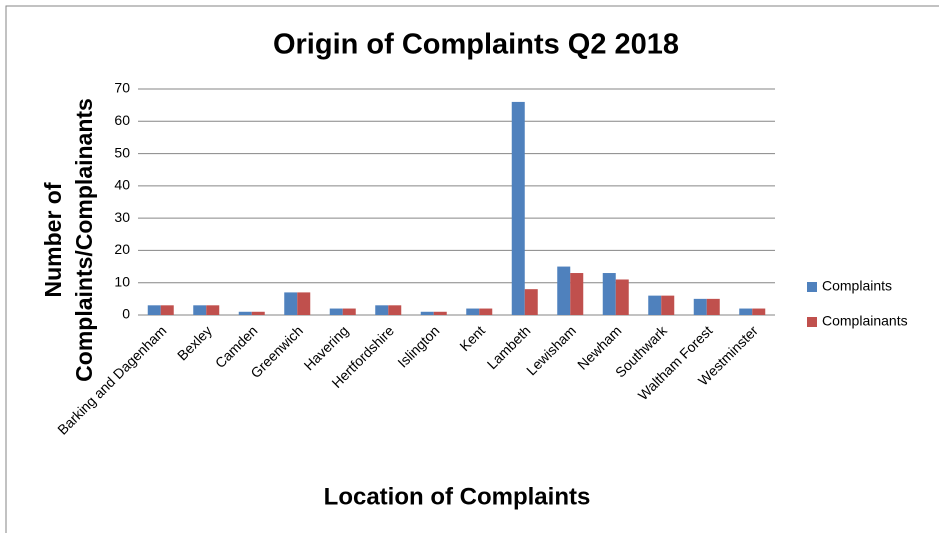  What do you see at coordinates (122, 152) in the screenshot?
I see `y-tick-label: 50` at bounding box center [122, 152].